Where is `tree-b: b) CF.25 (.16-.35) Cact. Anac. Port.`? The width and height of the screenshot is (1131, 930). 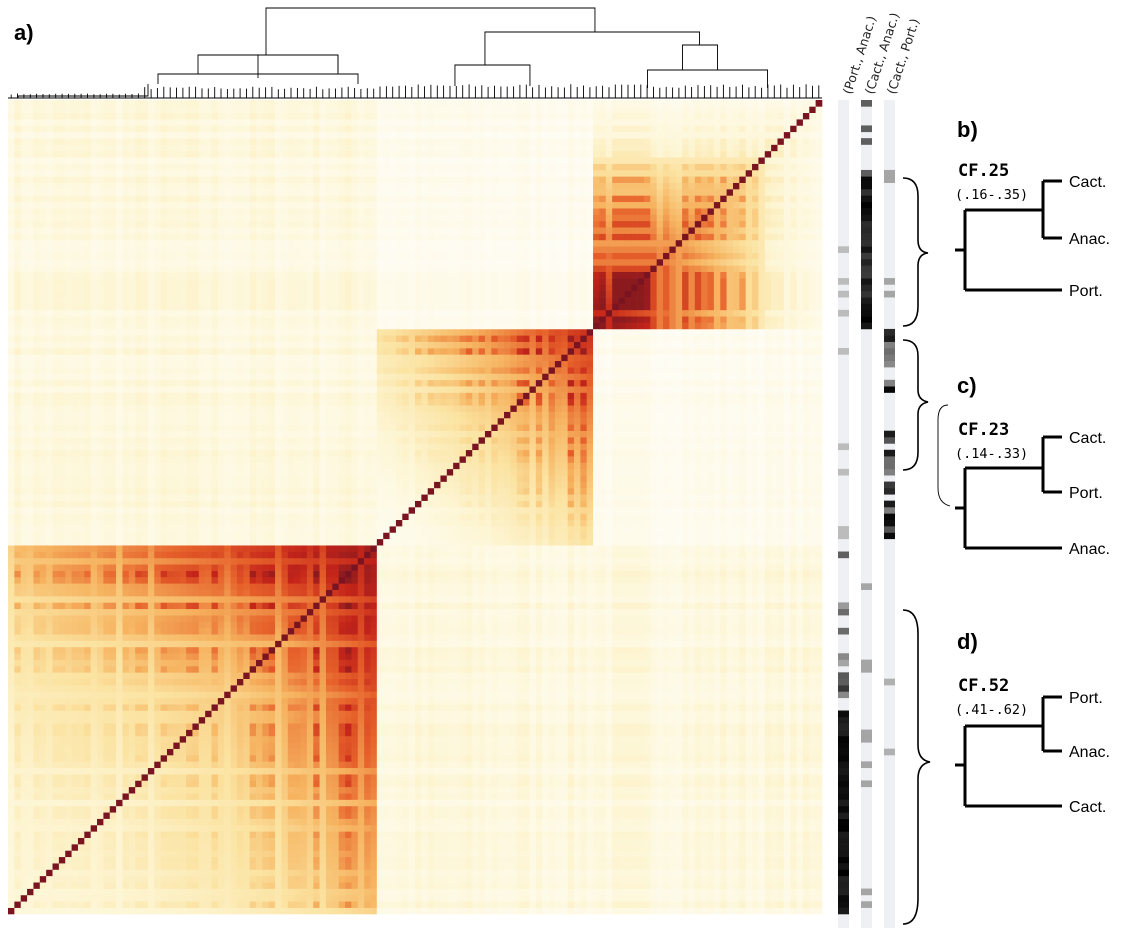
tree-b: b) CF.25 (.16-.35) Cact. Anac. Port. is located at coordinates (1032, 208).